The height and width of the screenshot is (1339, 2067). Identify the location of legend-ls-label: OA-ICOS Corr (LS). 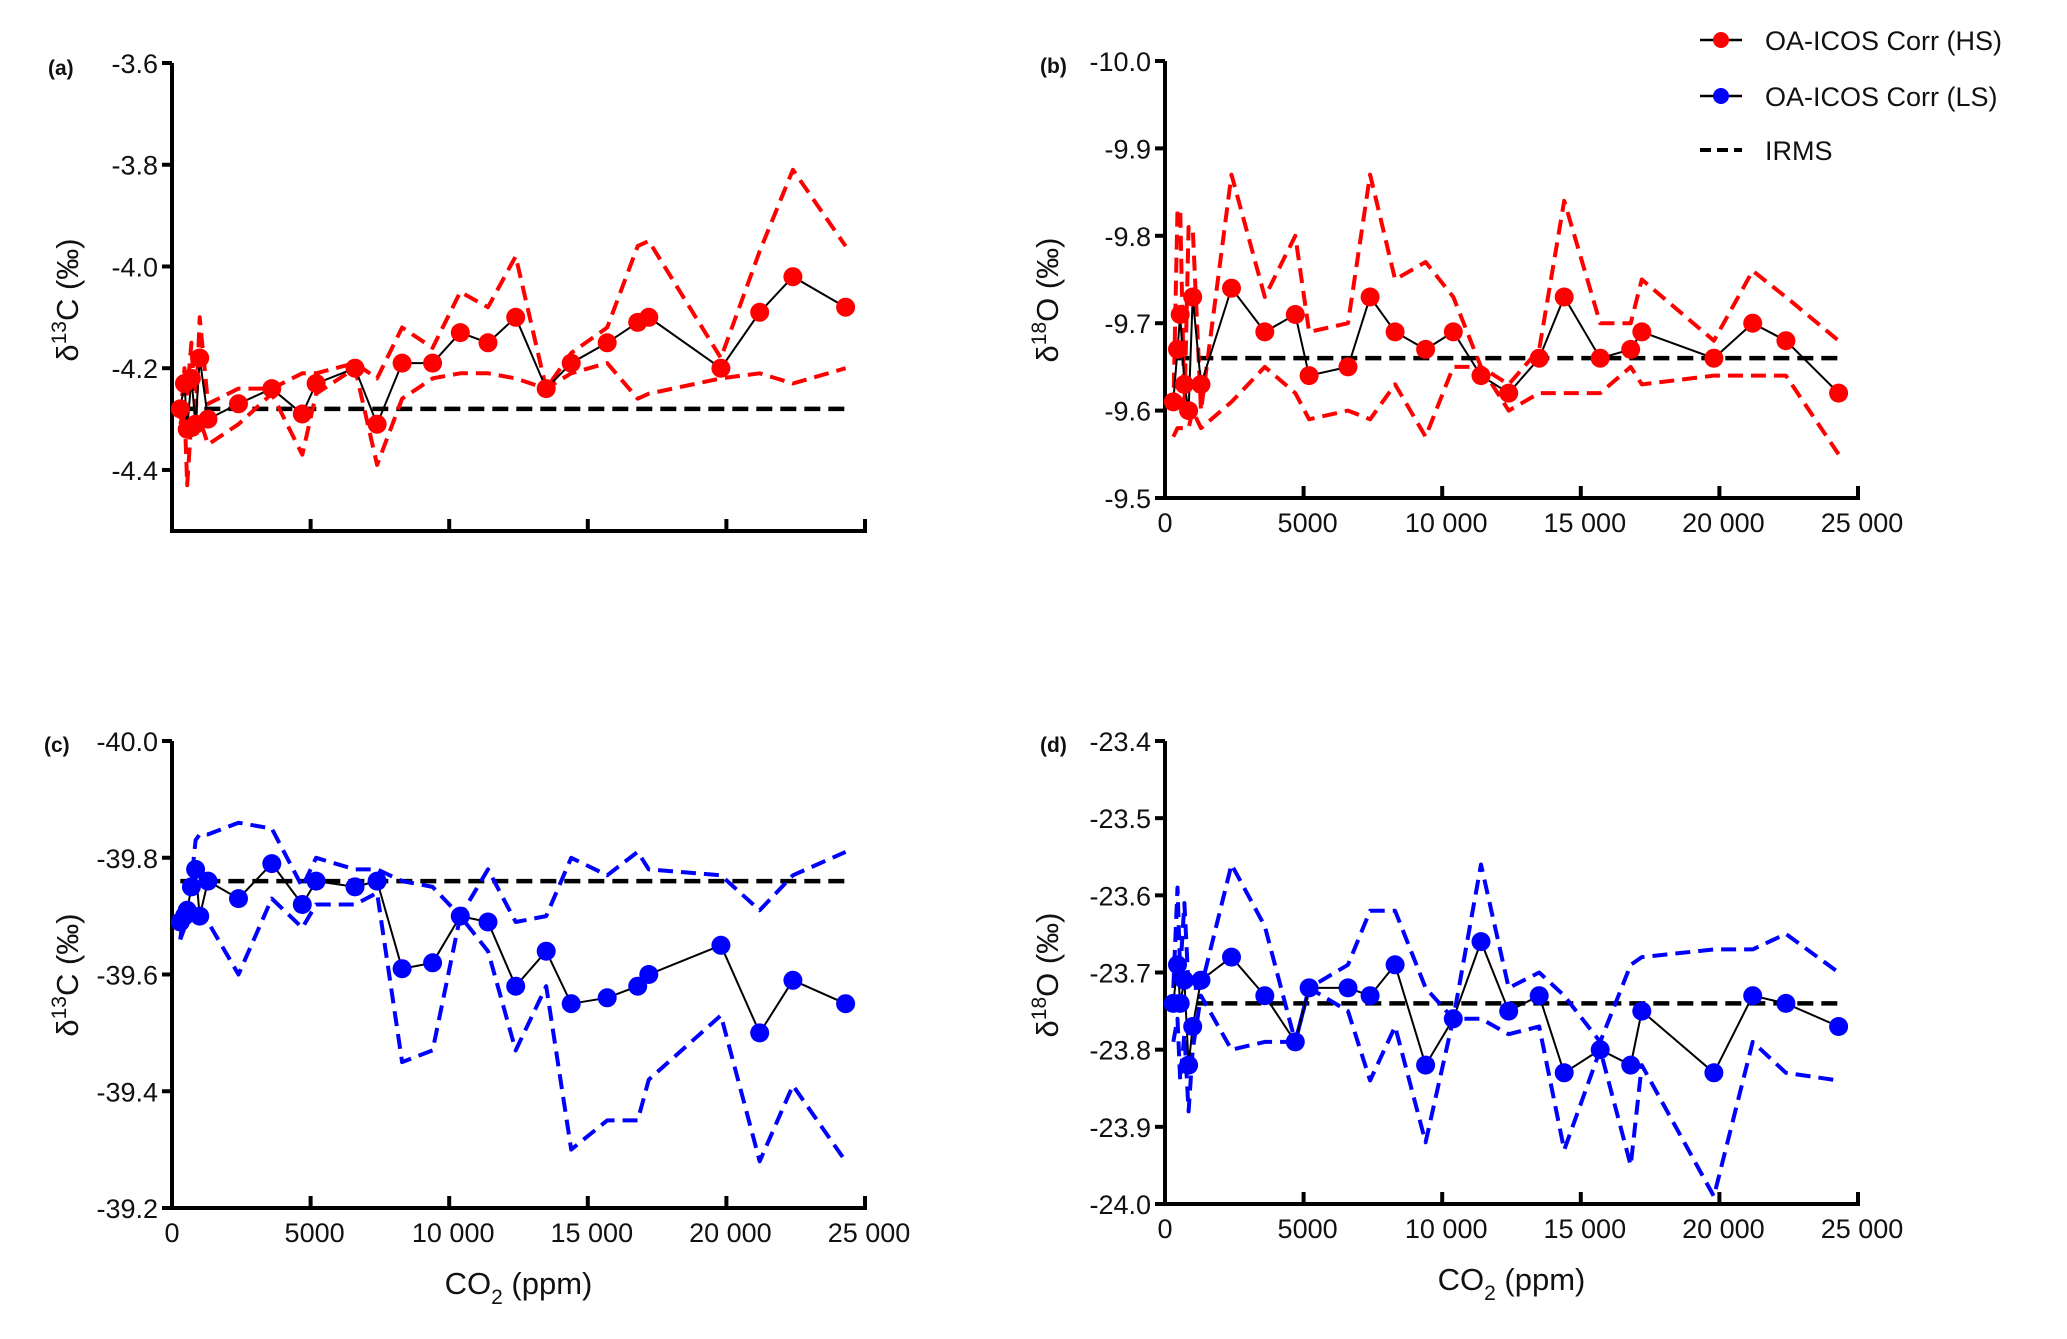
(1881, 97).